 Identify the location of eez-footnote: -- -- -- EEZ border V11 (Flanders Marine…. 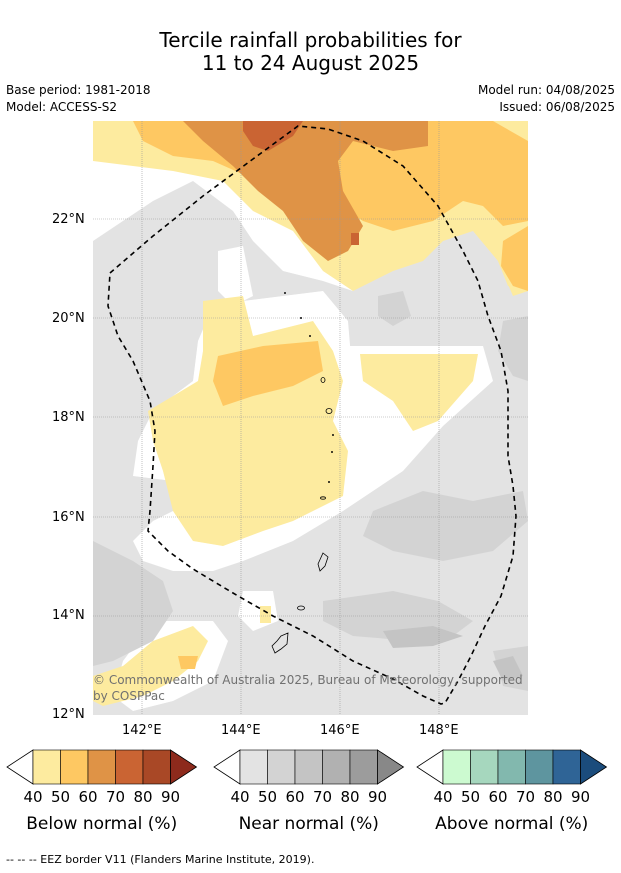
(160, 859).